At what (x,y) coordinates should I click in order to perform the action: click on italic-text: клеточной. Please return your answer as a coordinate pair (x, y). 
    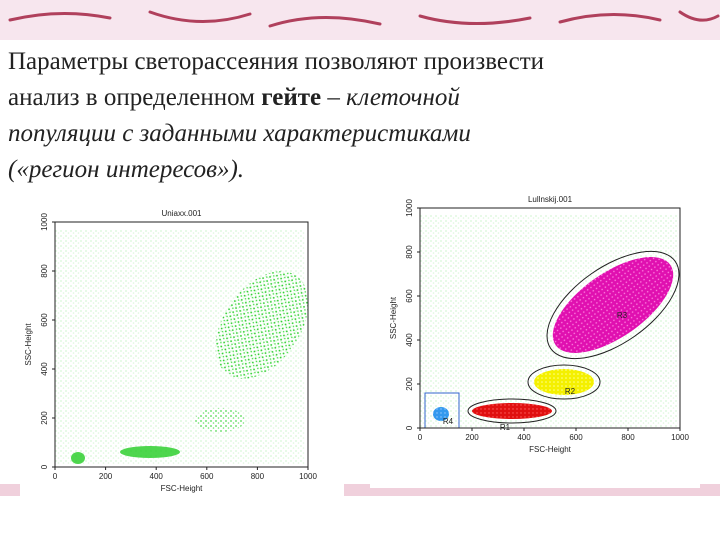
    Looking at the image, I should click on (403, 97).